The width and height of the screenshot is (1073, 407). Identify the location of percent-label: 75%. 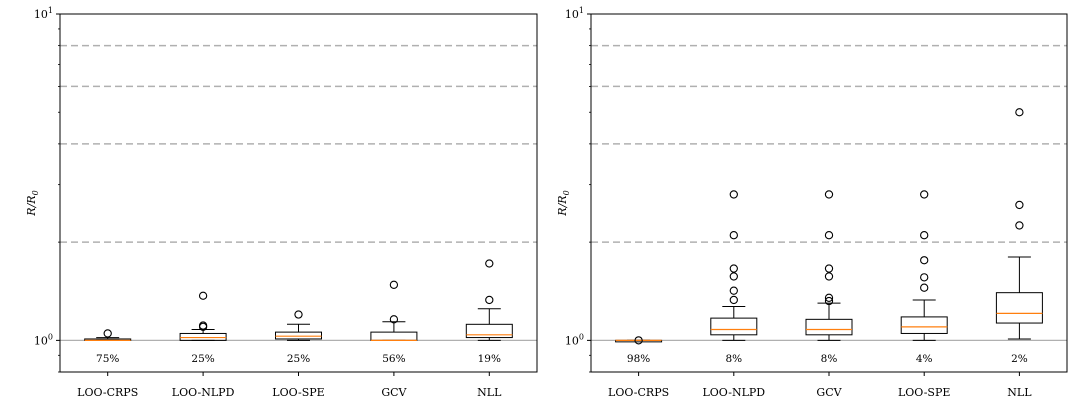
(107, 359).